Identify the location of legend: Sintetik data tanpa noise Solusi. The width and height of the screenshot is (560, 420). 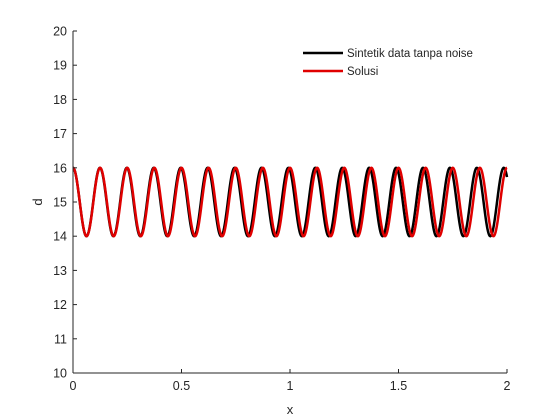
(388, 63).